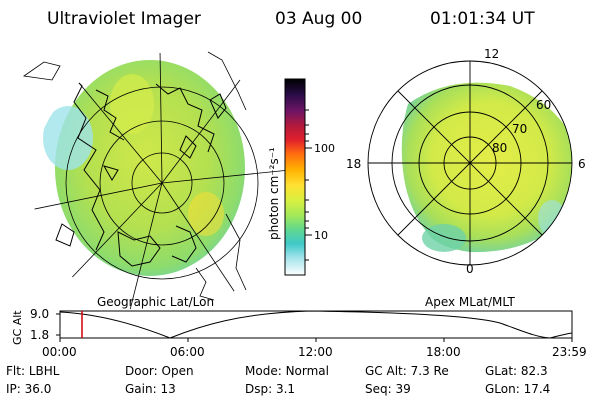 The width and height of the screenshot is (600, 400). I want to click on altitude-curve, so click(316, 324).